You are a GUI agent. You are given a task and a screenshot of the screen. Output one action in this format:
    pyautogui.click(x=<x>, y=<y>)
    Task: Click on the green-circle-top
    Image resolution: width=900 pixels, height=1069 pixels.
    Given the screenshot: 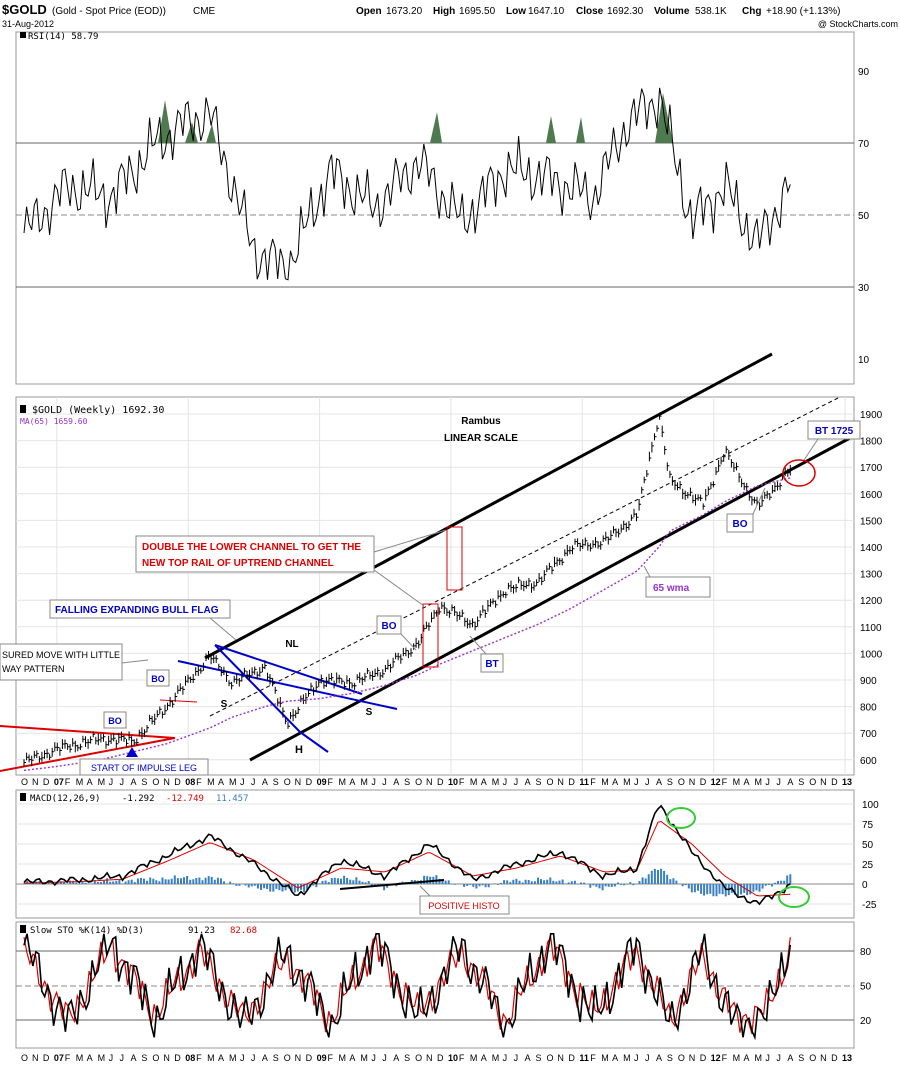 What is the action you would take?
    pyautogui.click(x=681, y=818)
    